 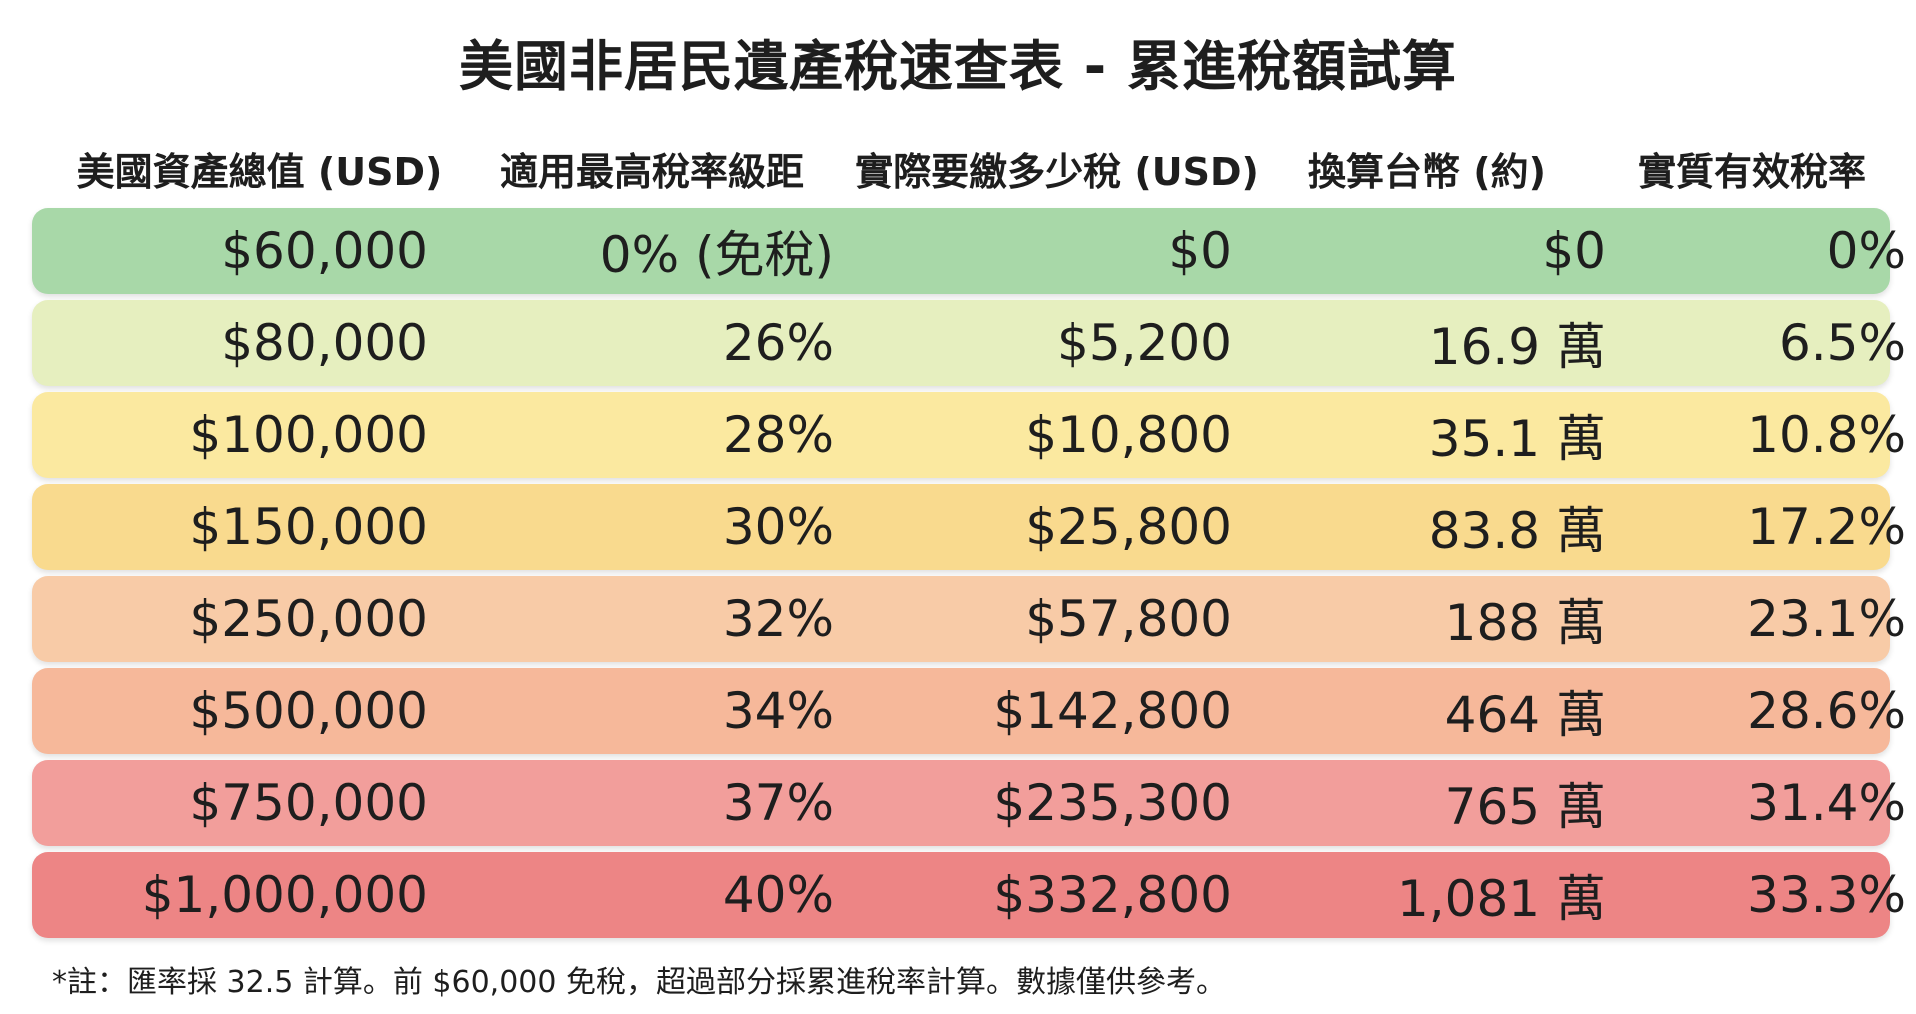 What do you see at coordinates (308, 711) in the screenshot?
I see `cell-asset-value: $500,000` at bounding box center [308, 711].